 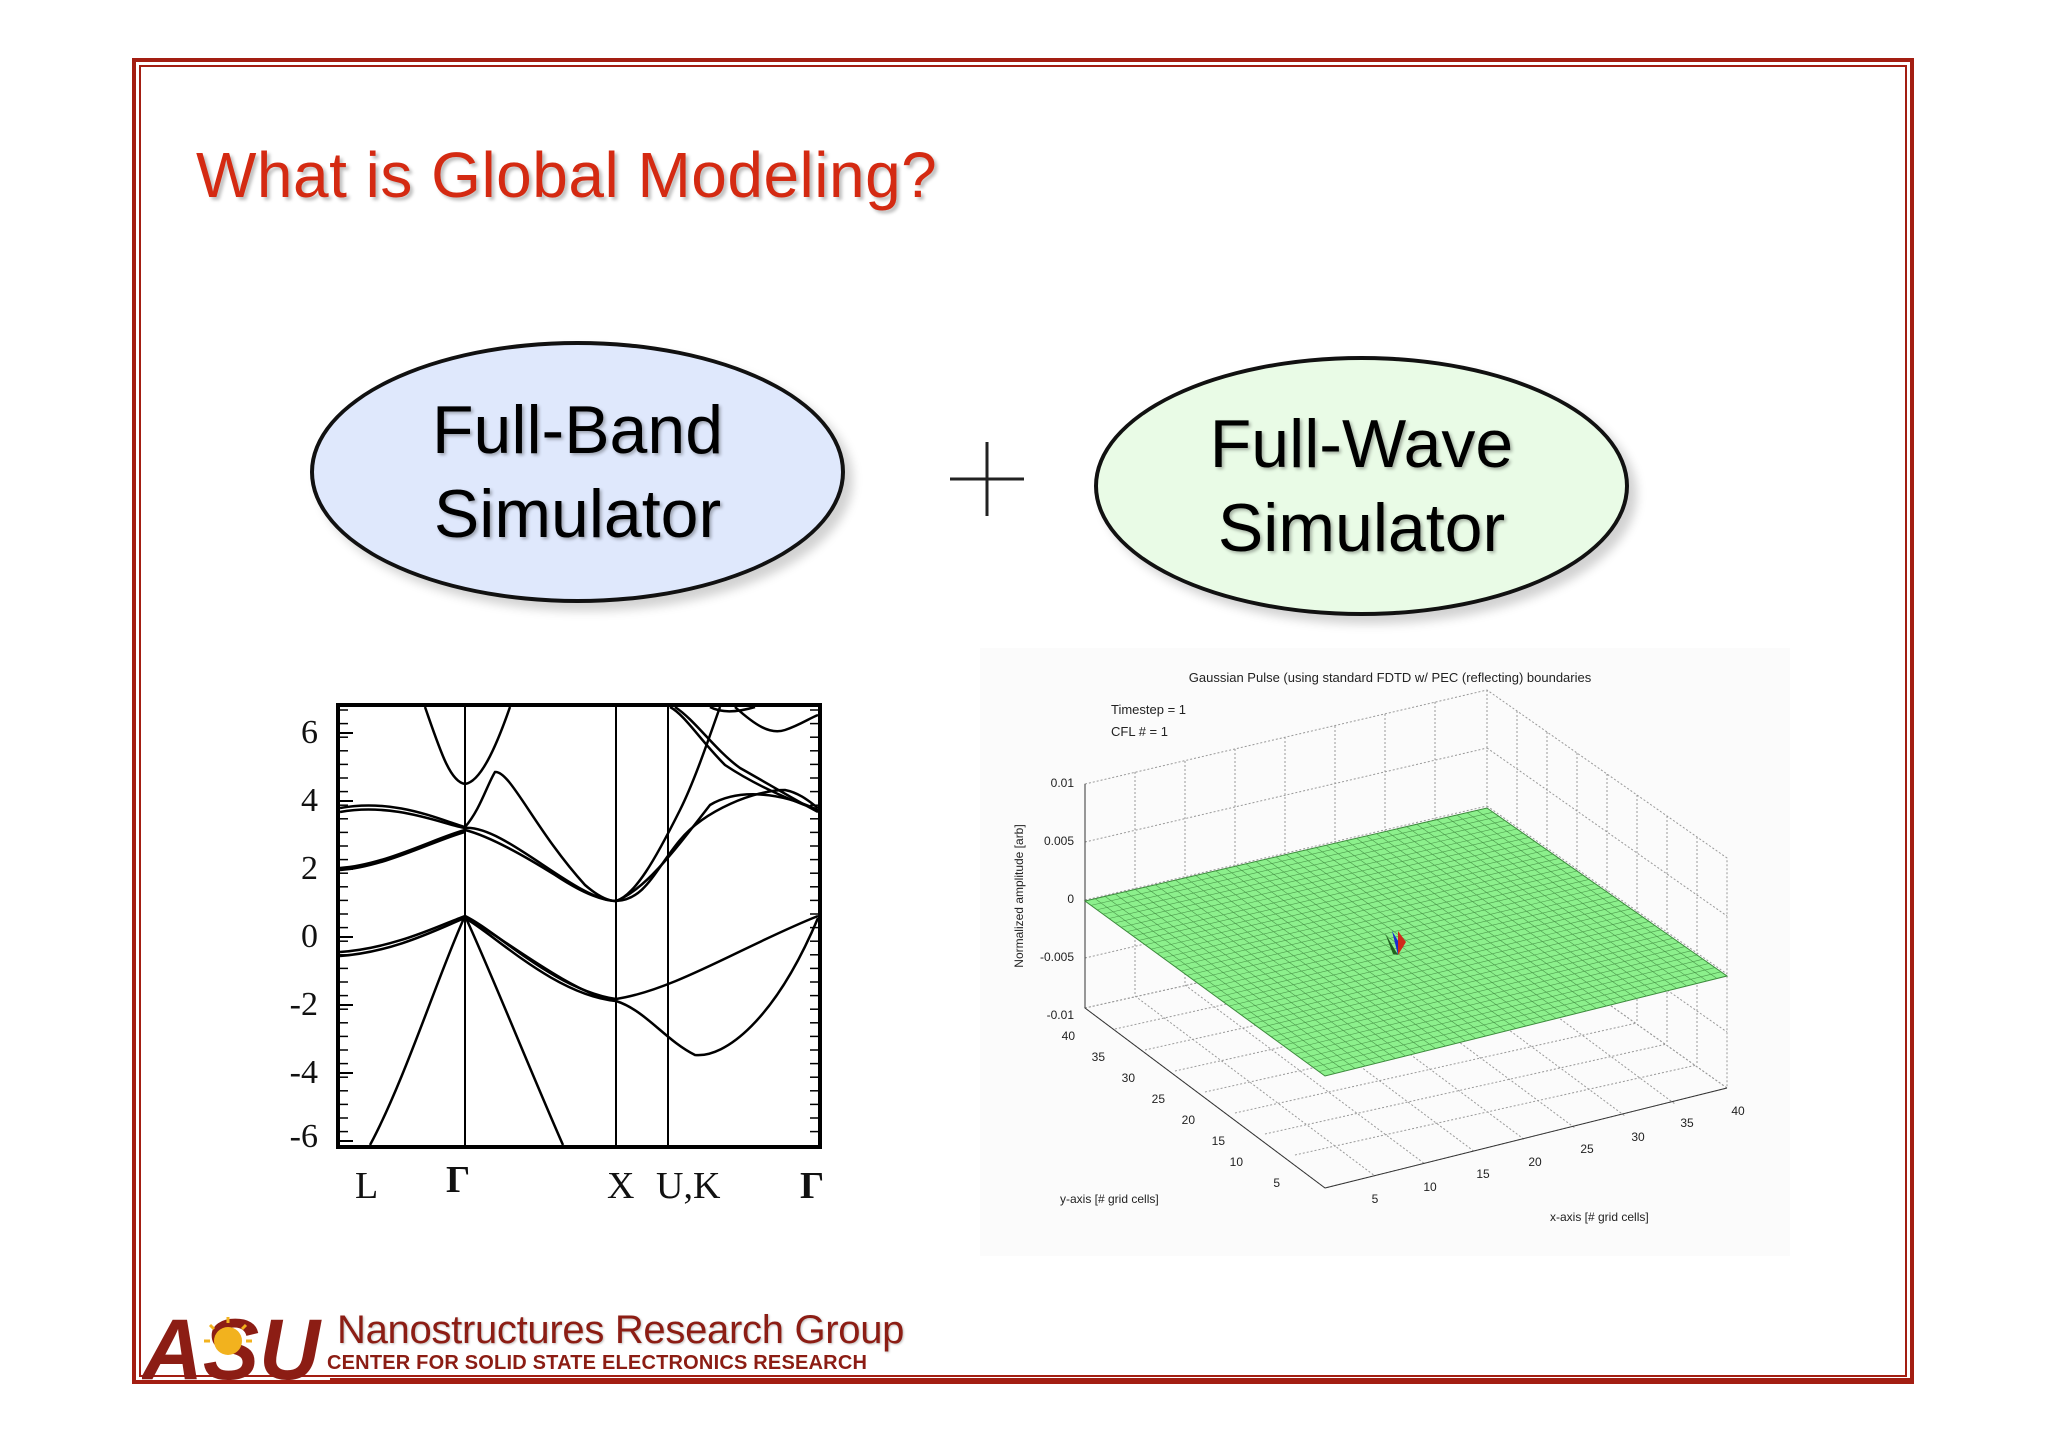 I want to click on asu-sun-rays-icon, so click(x=228, y=1330).